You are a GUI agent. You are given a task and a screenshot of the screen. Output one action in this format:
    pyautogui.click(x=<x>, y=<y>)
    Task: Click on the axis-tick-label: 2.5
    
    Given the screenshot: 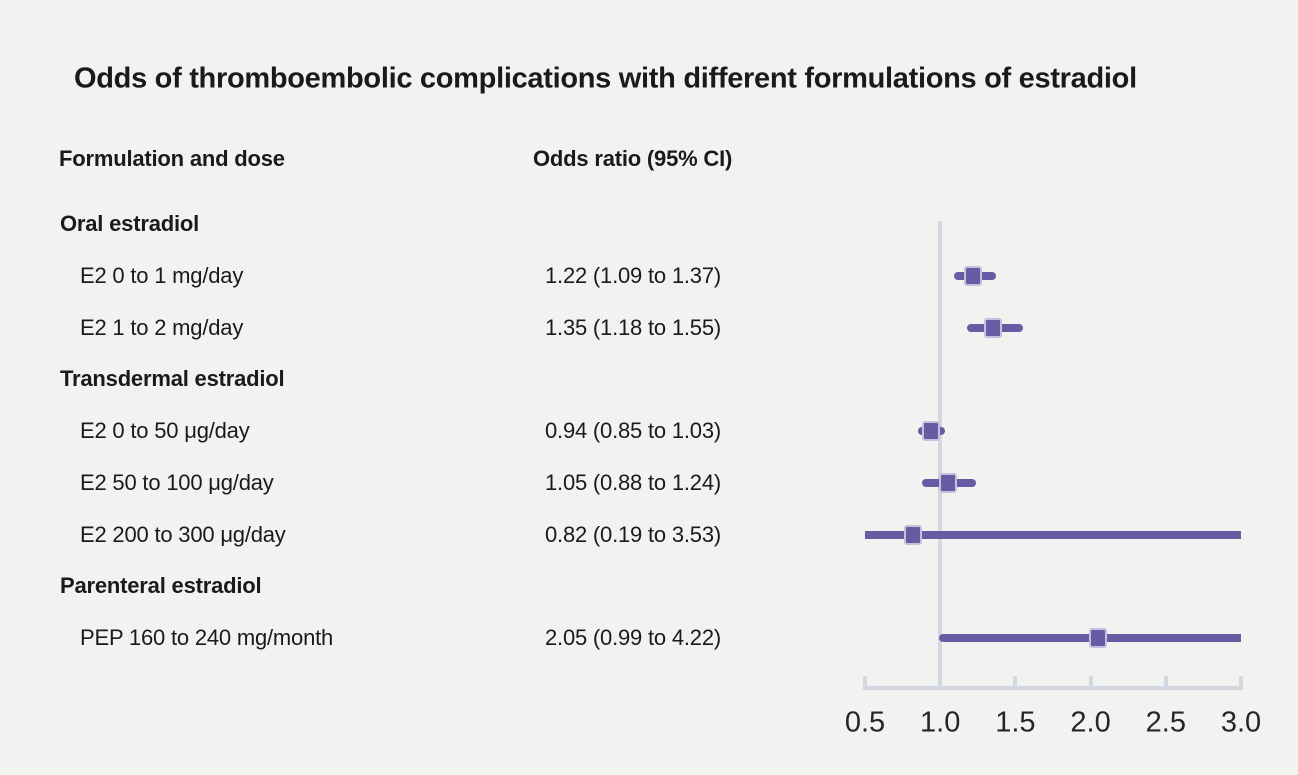 What is the action you would take?
    pyautogui.click(x=1165, y=722)
    